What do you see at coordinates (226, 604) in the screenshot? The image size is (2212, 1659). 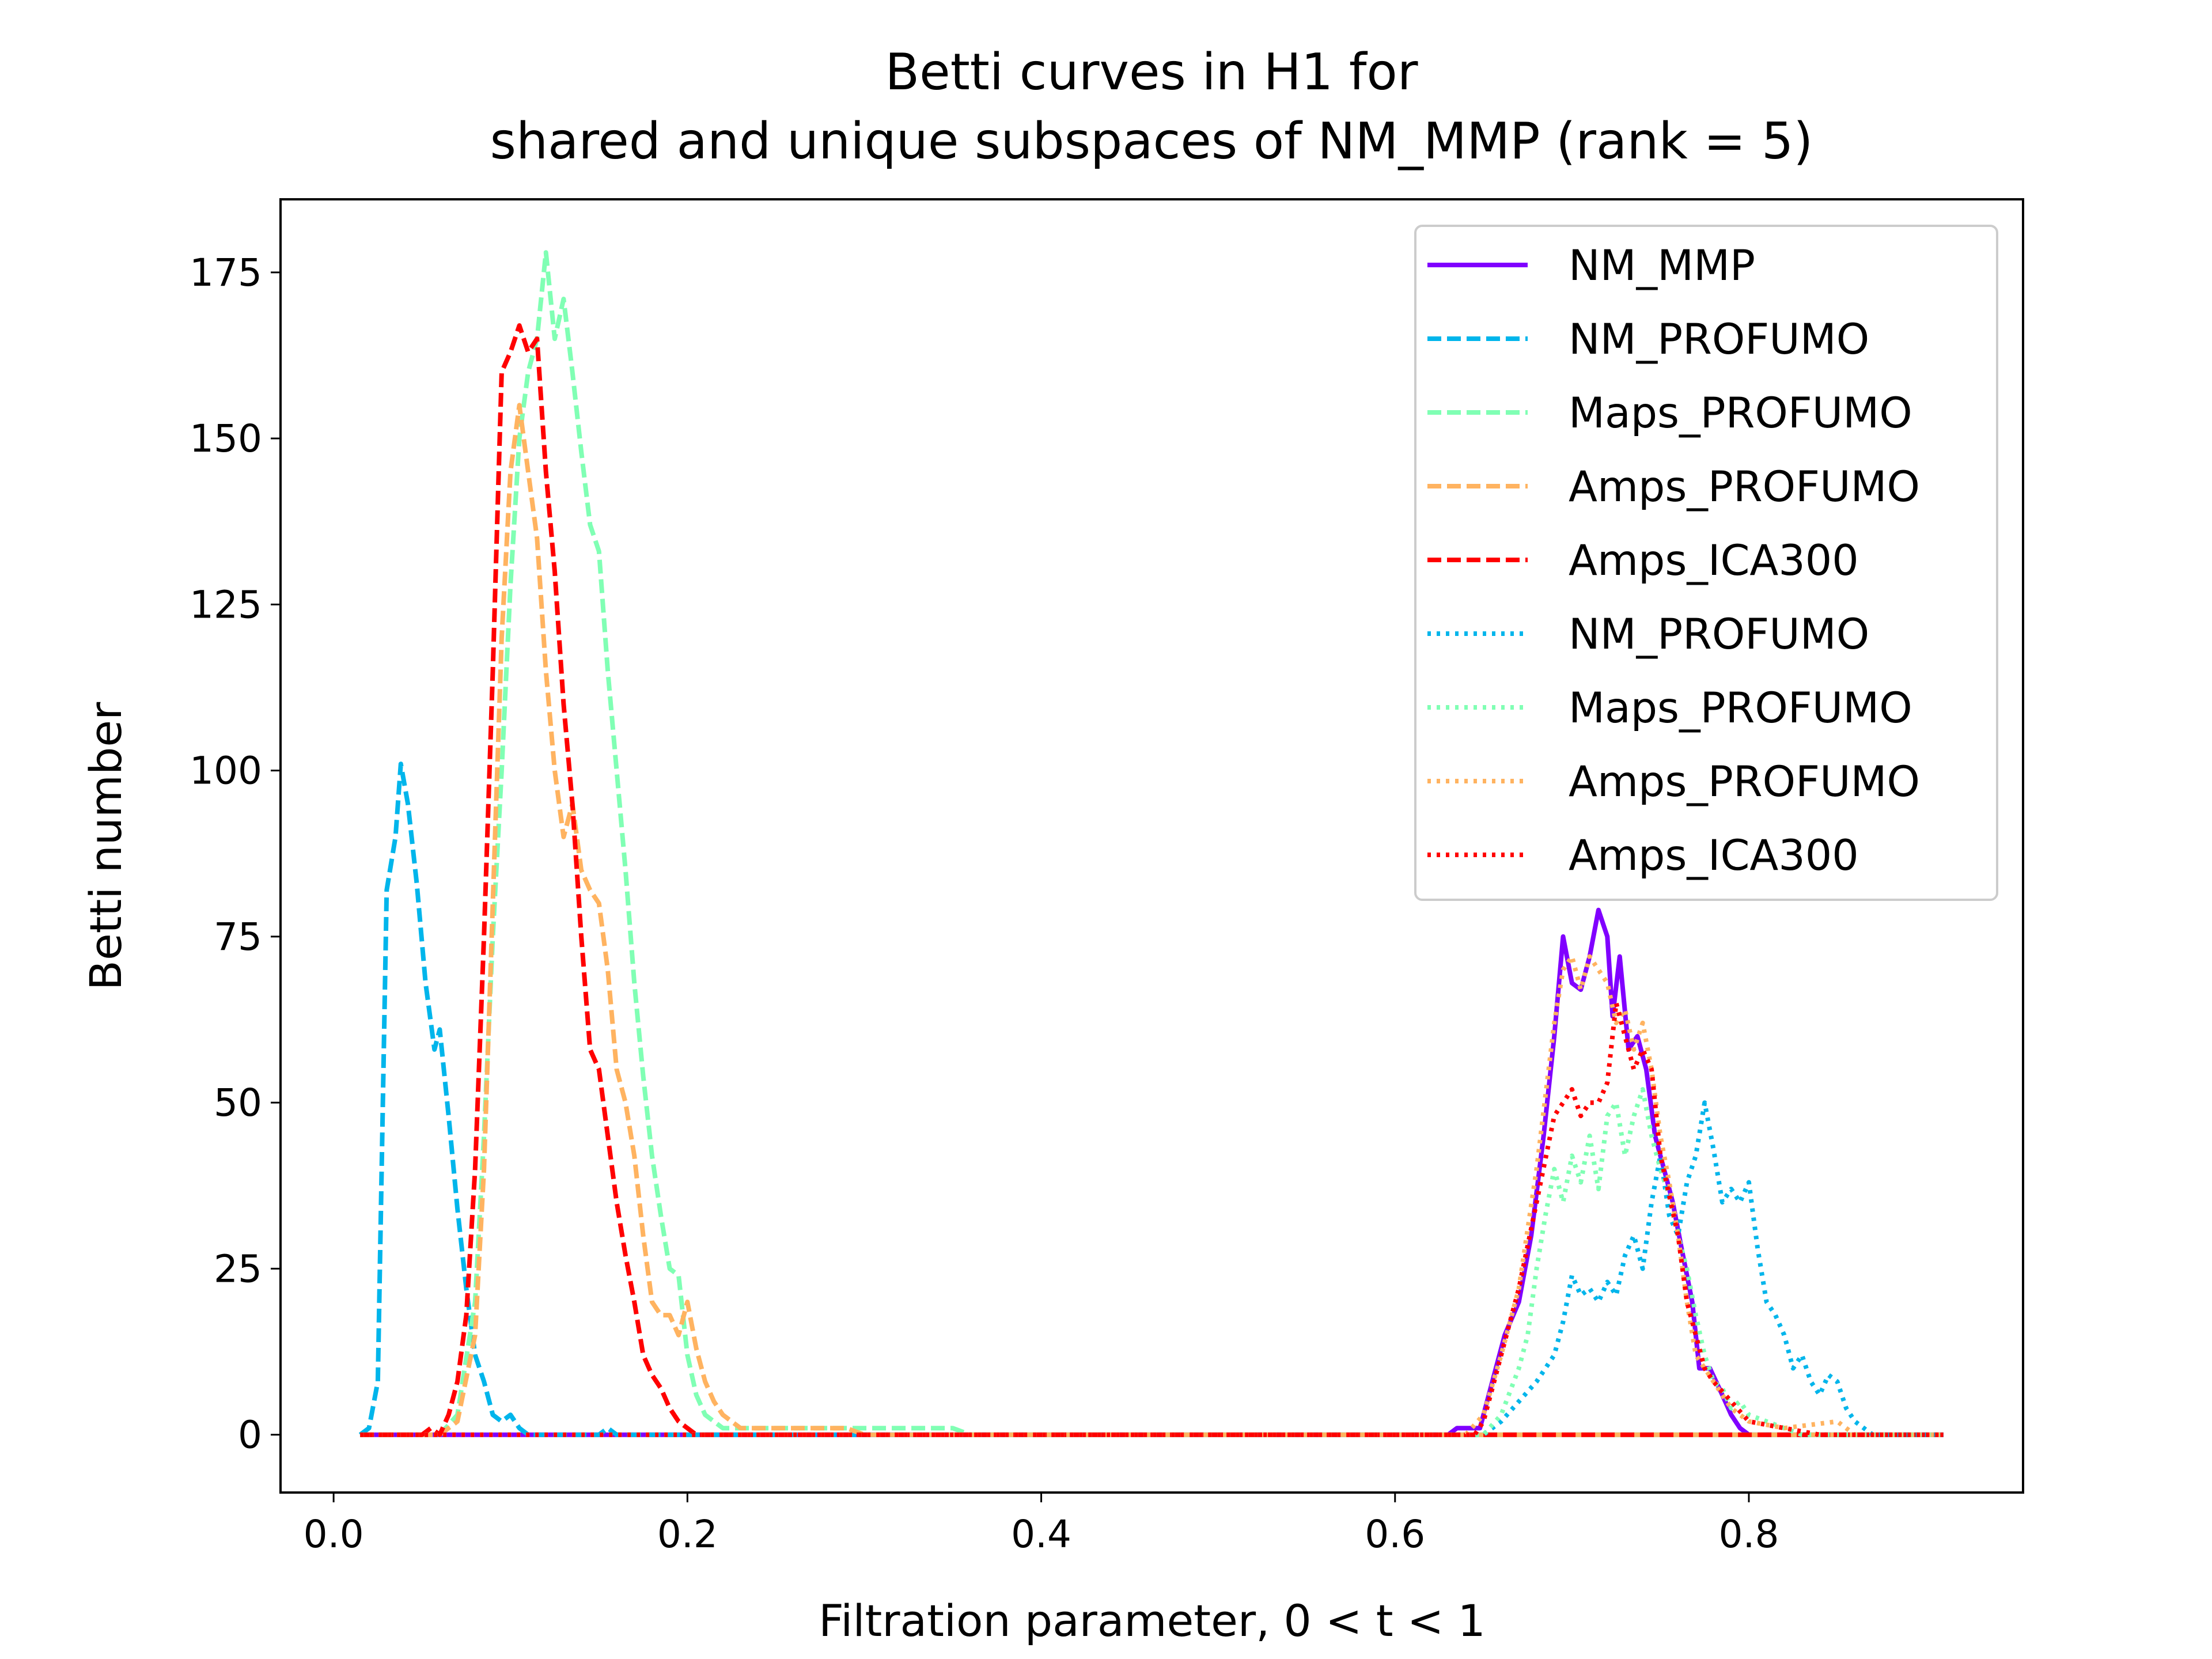 I see `y-tick-label: 125` at bounding box center [226, 604].